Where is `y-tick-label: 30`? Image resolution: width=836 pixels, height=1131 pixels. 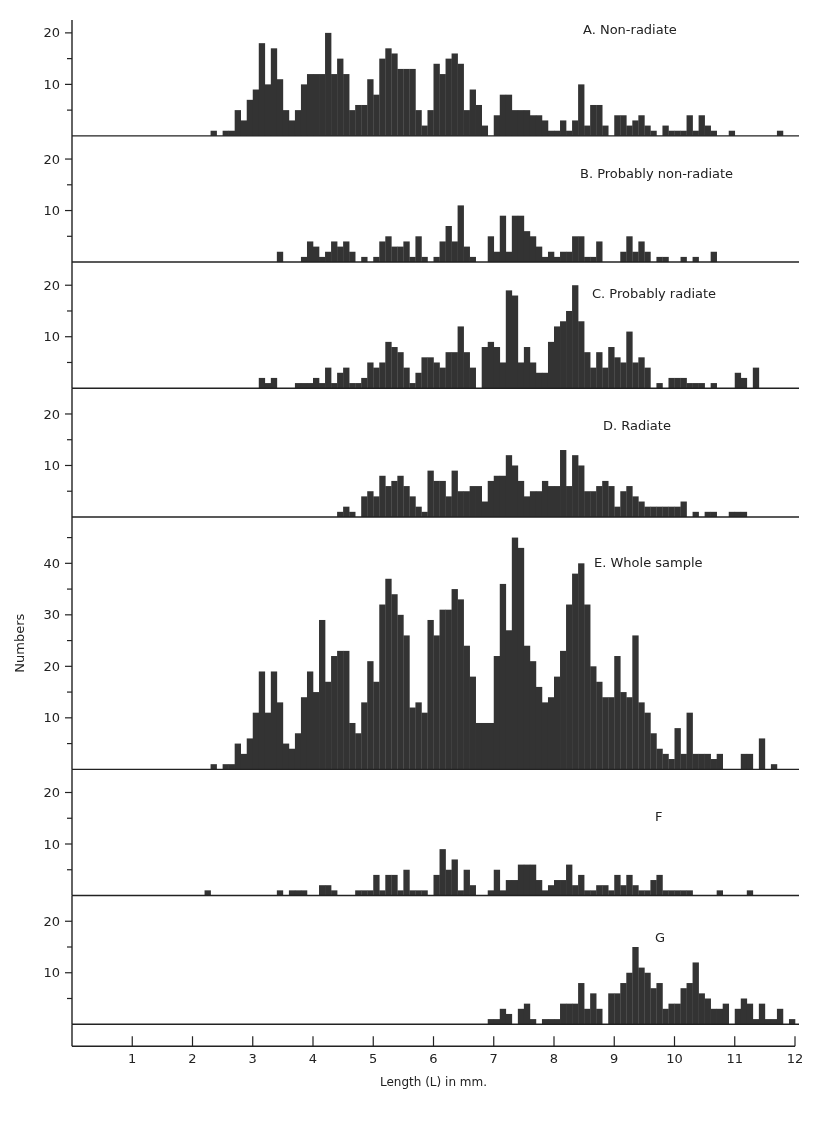
y-tick-label: 30 is located at coordinates (51, 615).